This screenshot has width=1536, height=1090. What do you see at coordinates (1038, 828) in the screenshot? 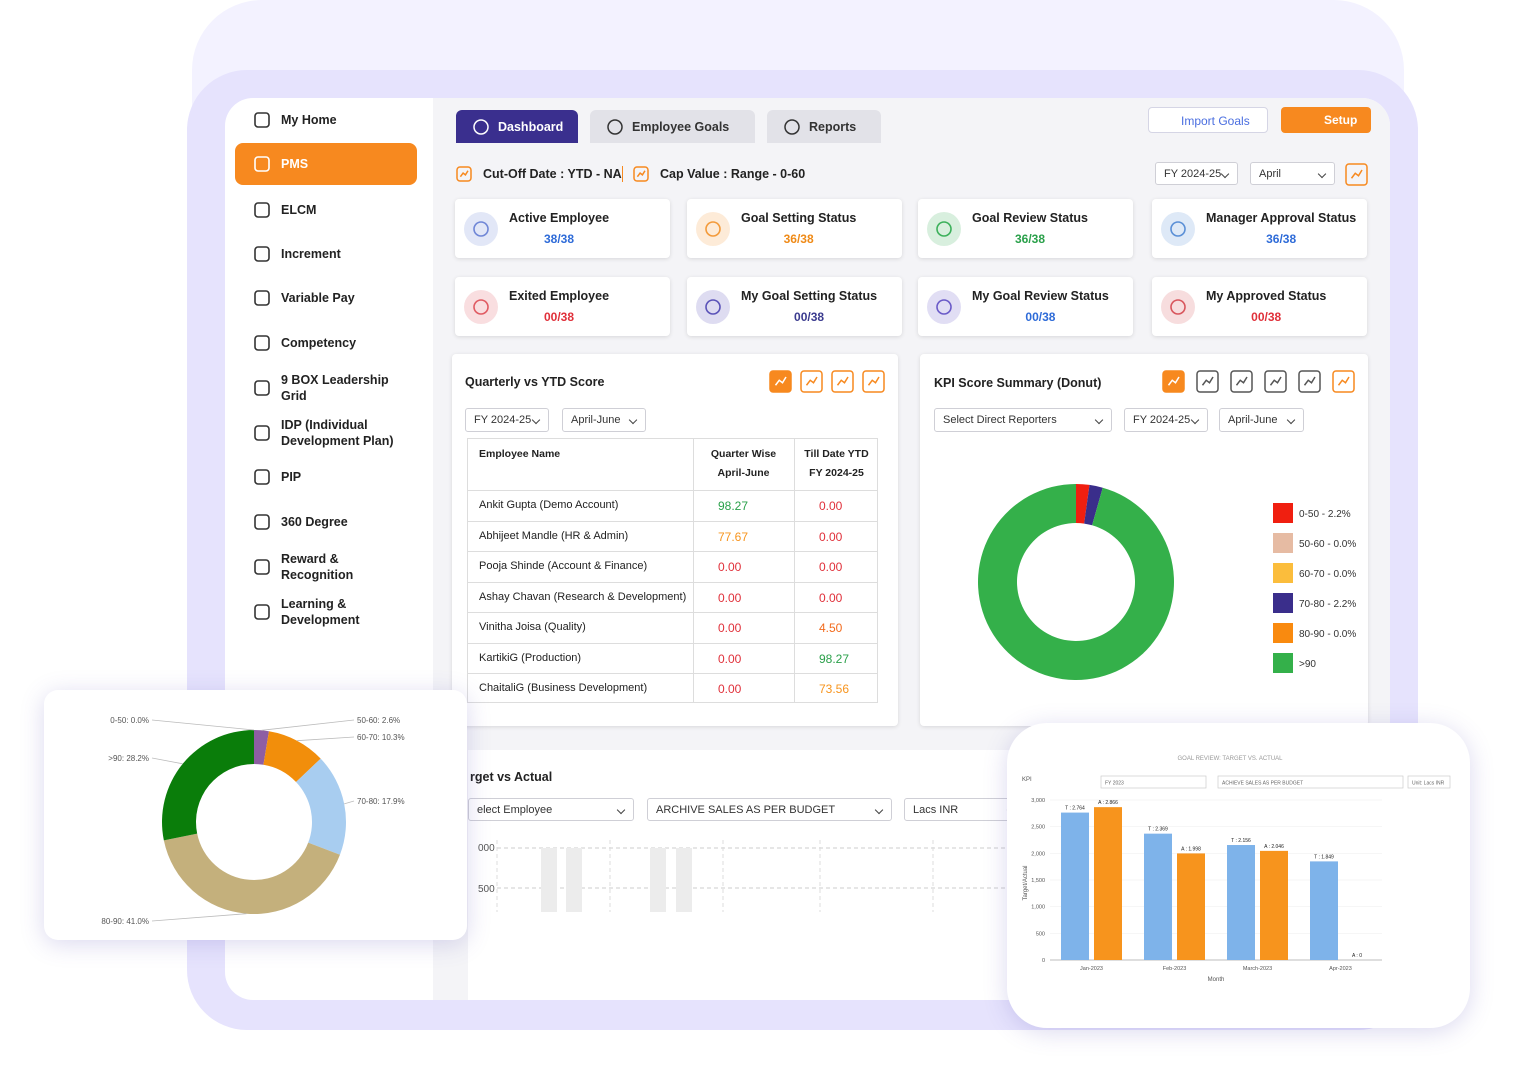
I see `y-tick-label: 2,500` at bounding box center [1038, 828].